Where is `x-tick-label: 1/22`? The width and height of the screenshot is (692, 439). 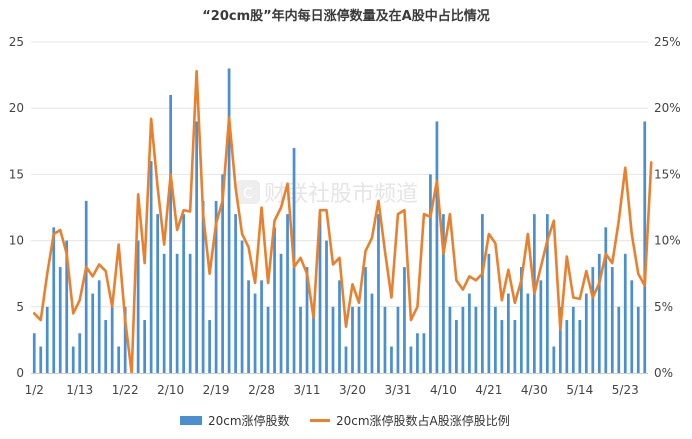
x-tick-label: 1/22 is located at coordinates (125, 390).